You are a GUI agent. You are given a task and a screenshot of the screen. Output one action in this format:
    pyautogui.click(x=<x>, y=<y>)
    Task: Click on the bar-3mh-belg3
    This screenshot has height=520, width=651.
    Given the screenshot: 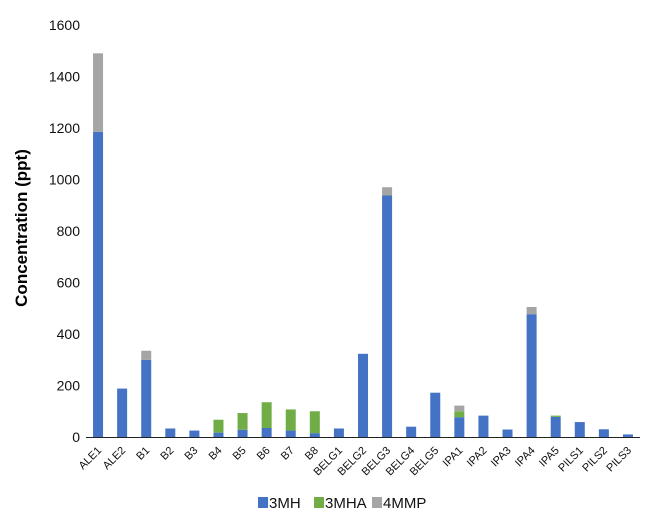 What is the action you would take?
    pyautogui.click(x=387, y=316)
    